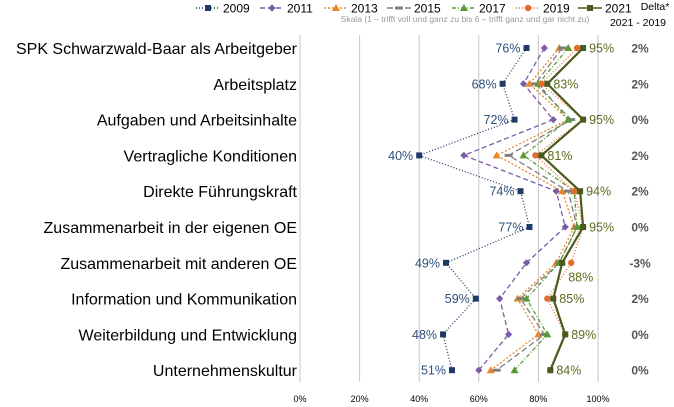  What do you see at coordinates (419, 399) in the screenshot?
I see `x-tick-label: 40%` at bounding box center [419, 399].